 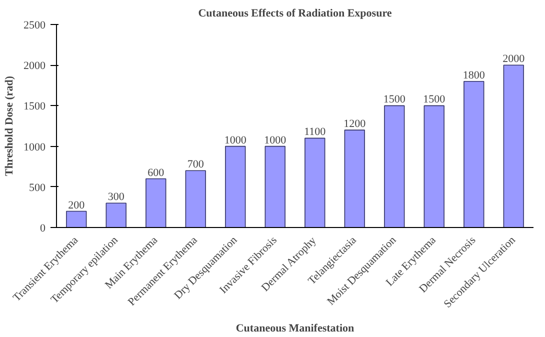 What do you see at coordinates (10, 126) in the screenshot?
I see `y-axis-title: Threshold Dose (rad)` at bounding box center [10, 126].